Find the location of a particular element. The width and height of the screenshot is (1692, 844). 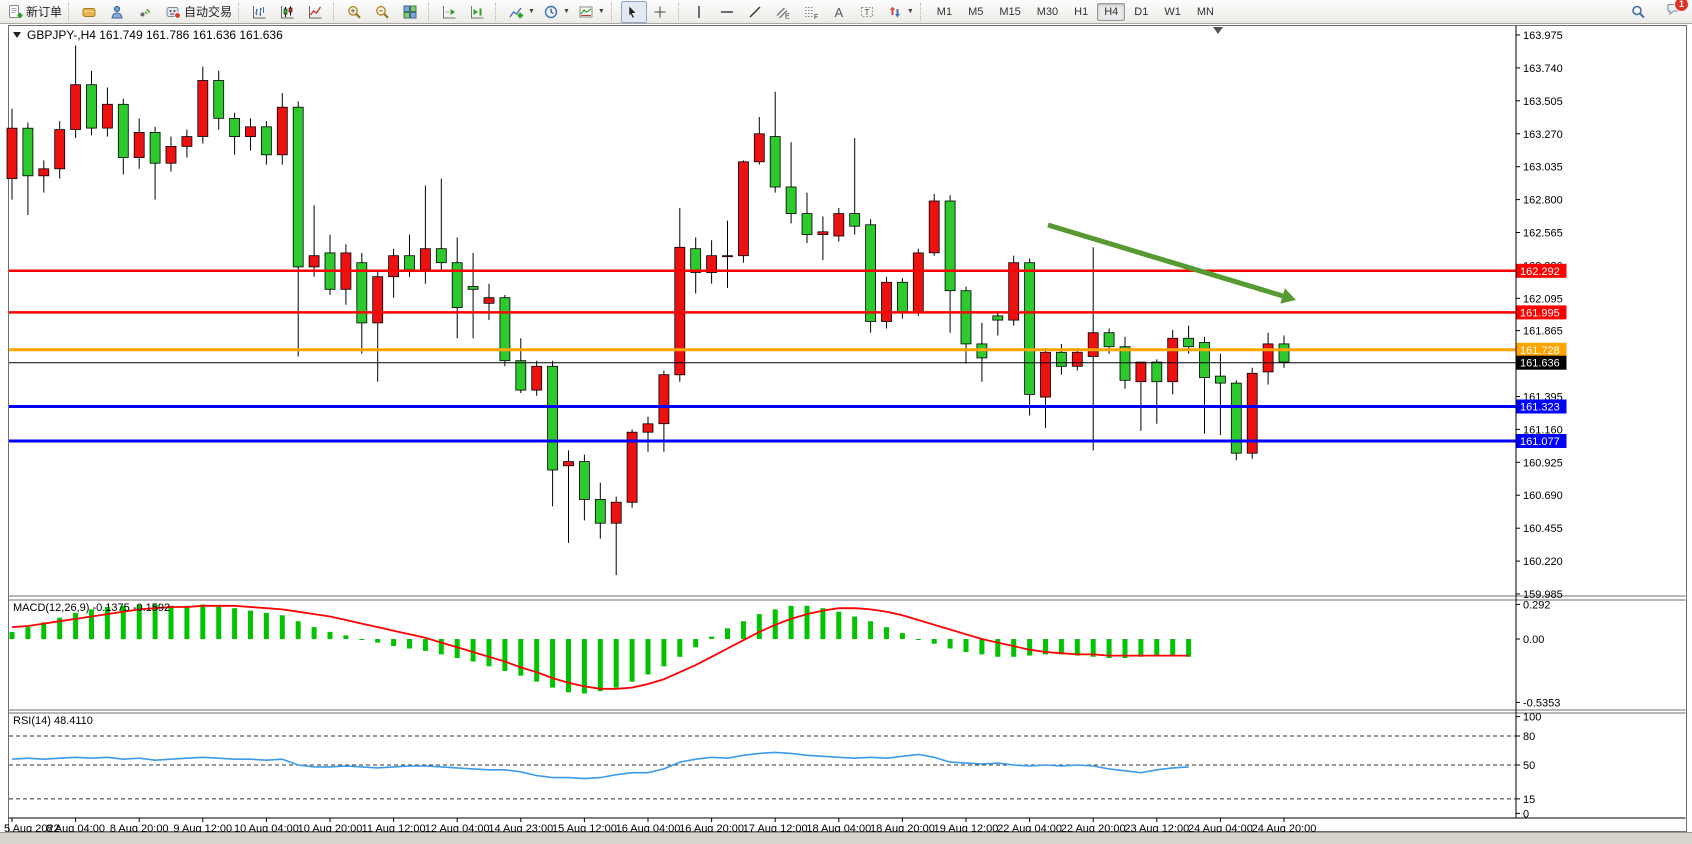

svg-text: F is located at coordinates (816, 17).